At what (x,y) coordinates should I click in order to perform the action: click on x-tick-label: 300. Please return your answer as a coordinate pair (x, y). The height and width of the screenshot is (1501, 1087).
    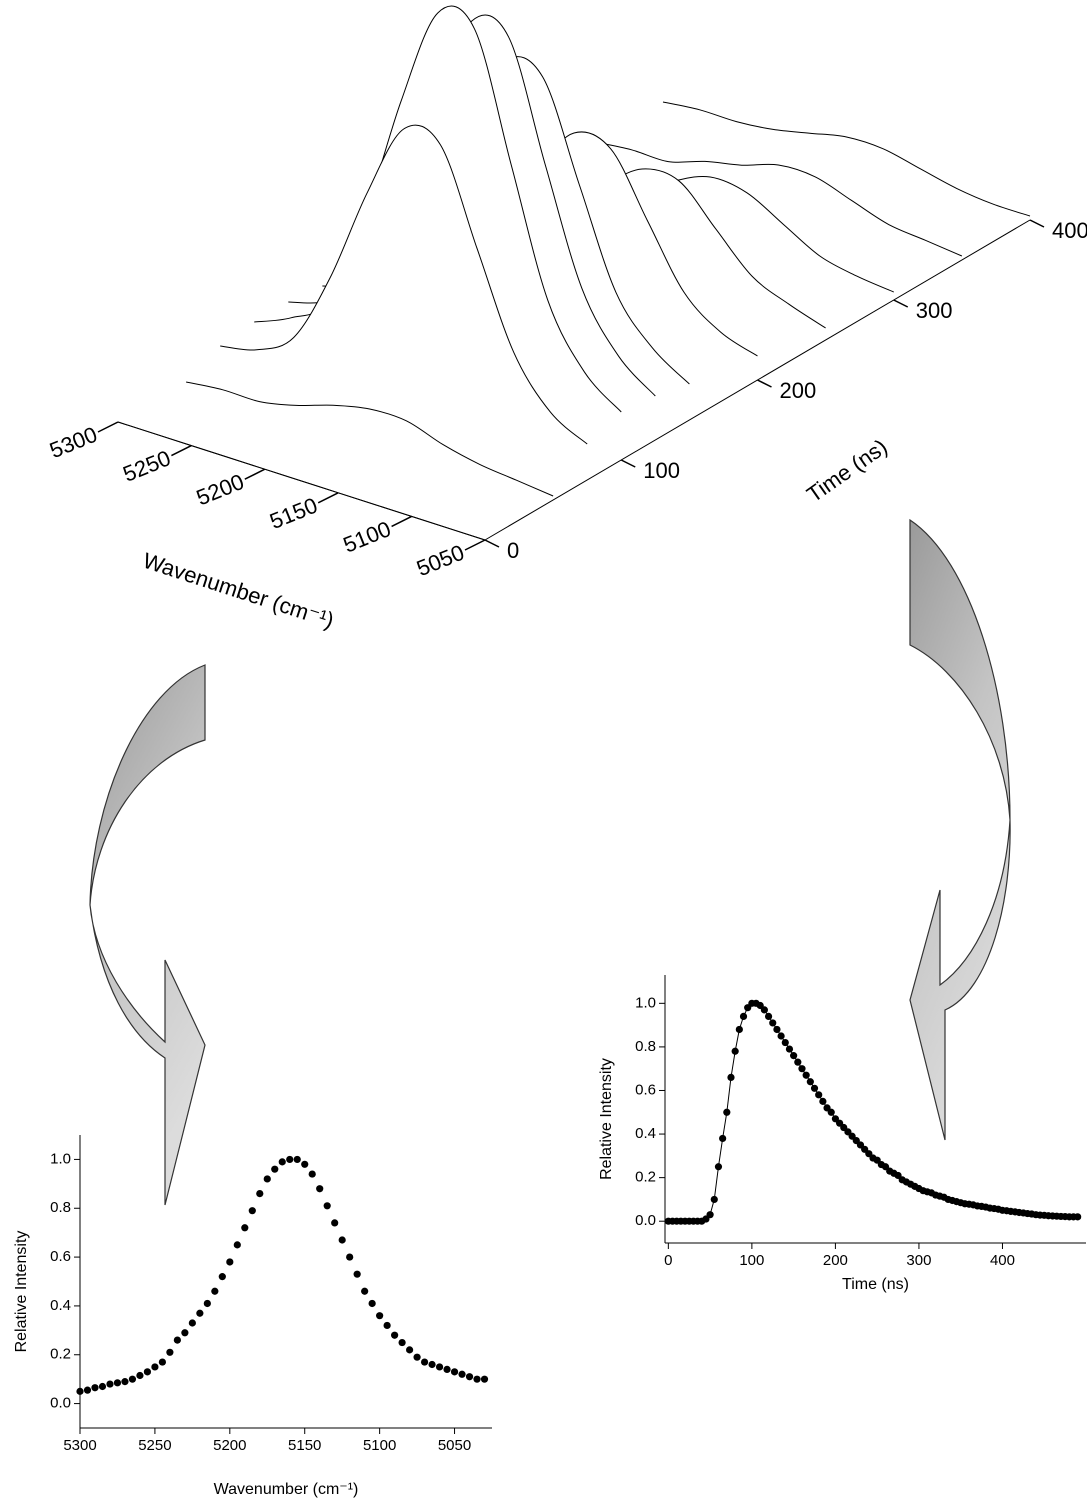
    Looking at the image, I should click on (918, 1260).